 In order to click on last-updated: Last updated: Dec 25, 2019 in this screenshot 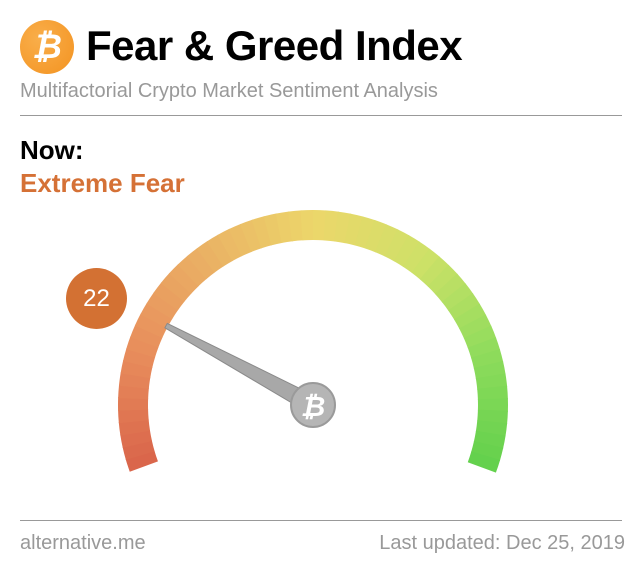, I will do `click(502, 543)`.